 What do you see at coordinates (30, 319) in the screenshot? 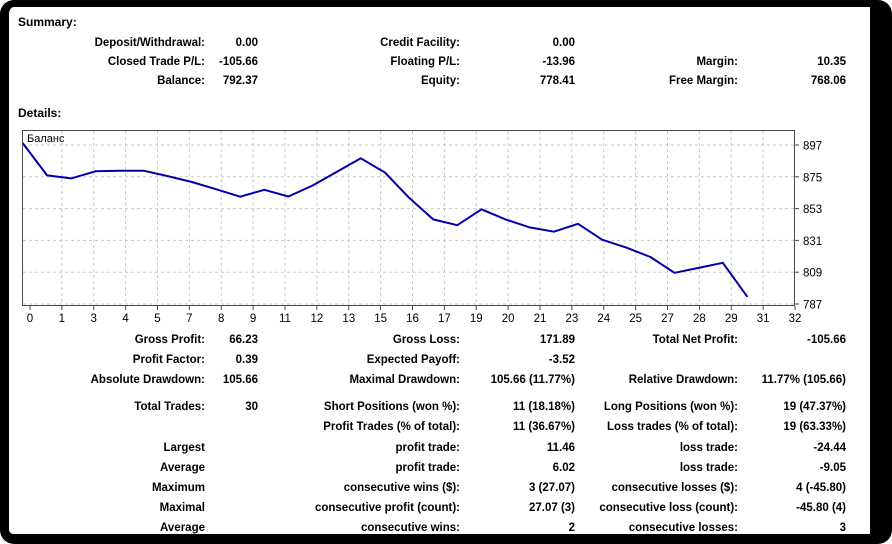
I see `x-axis-label: 0` at bounding box center [30, 319].